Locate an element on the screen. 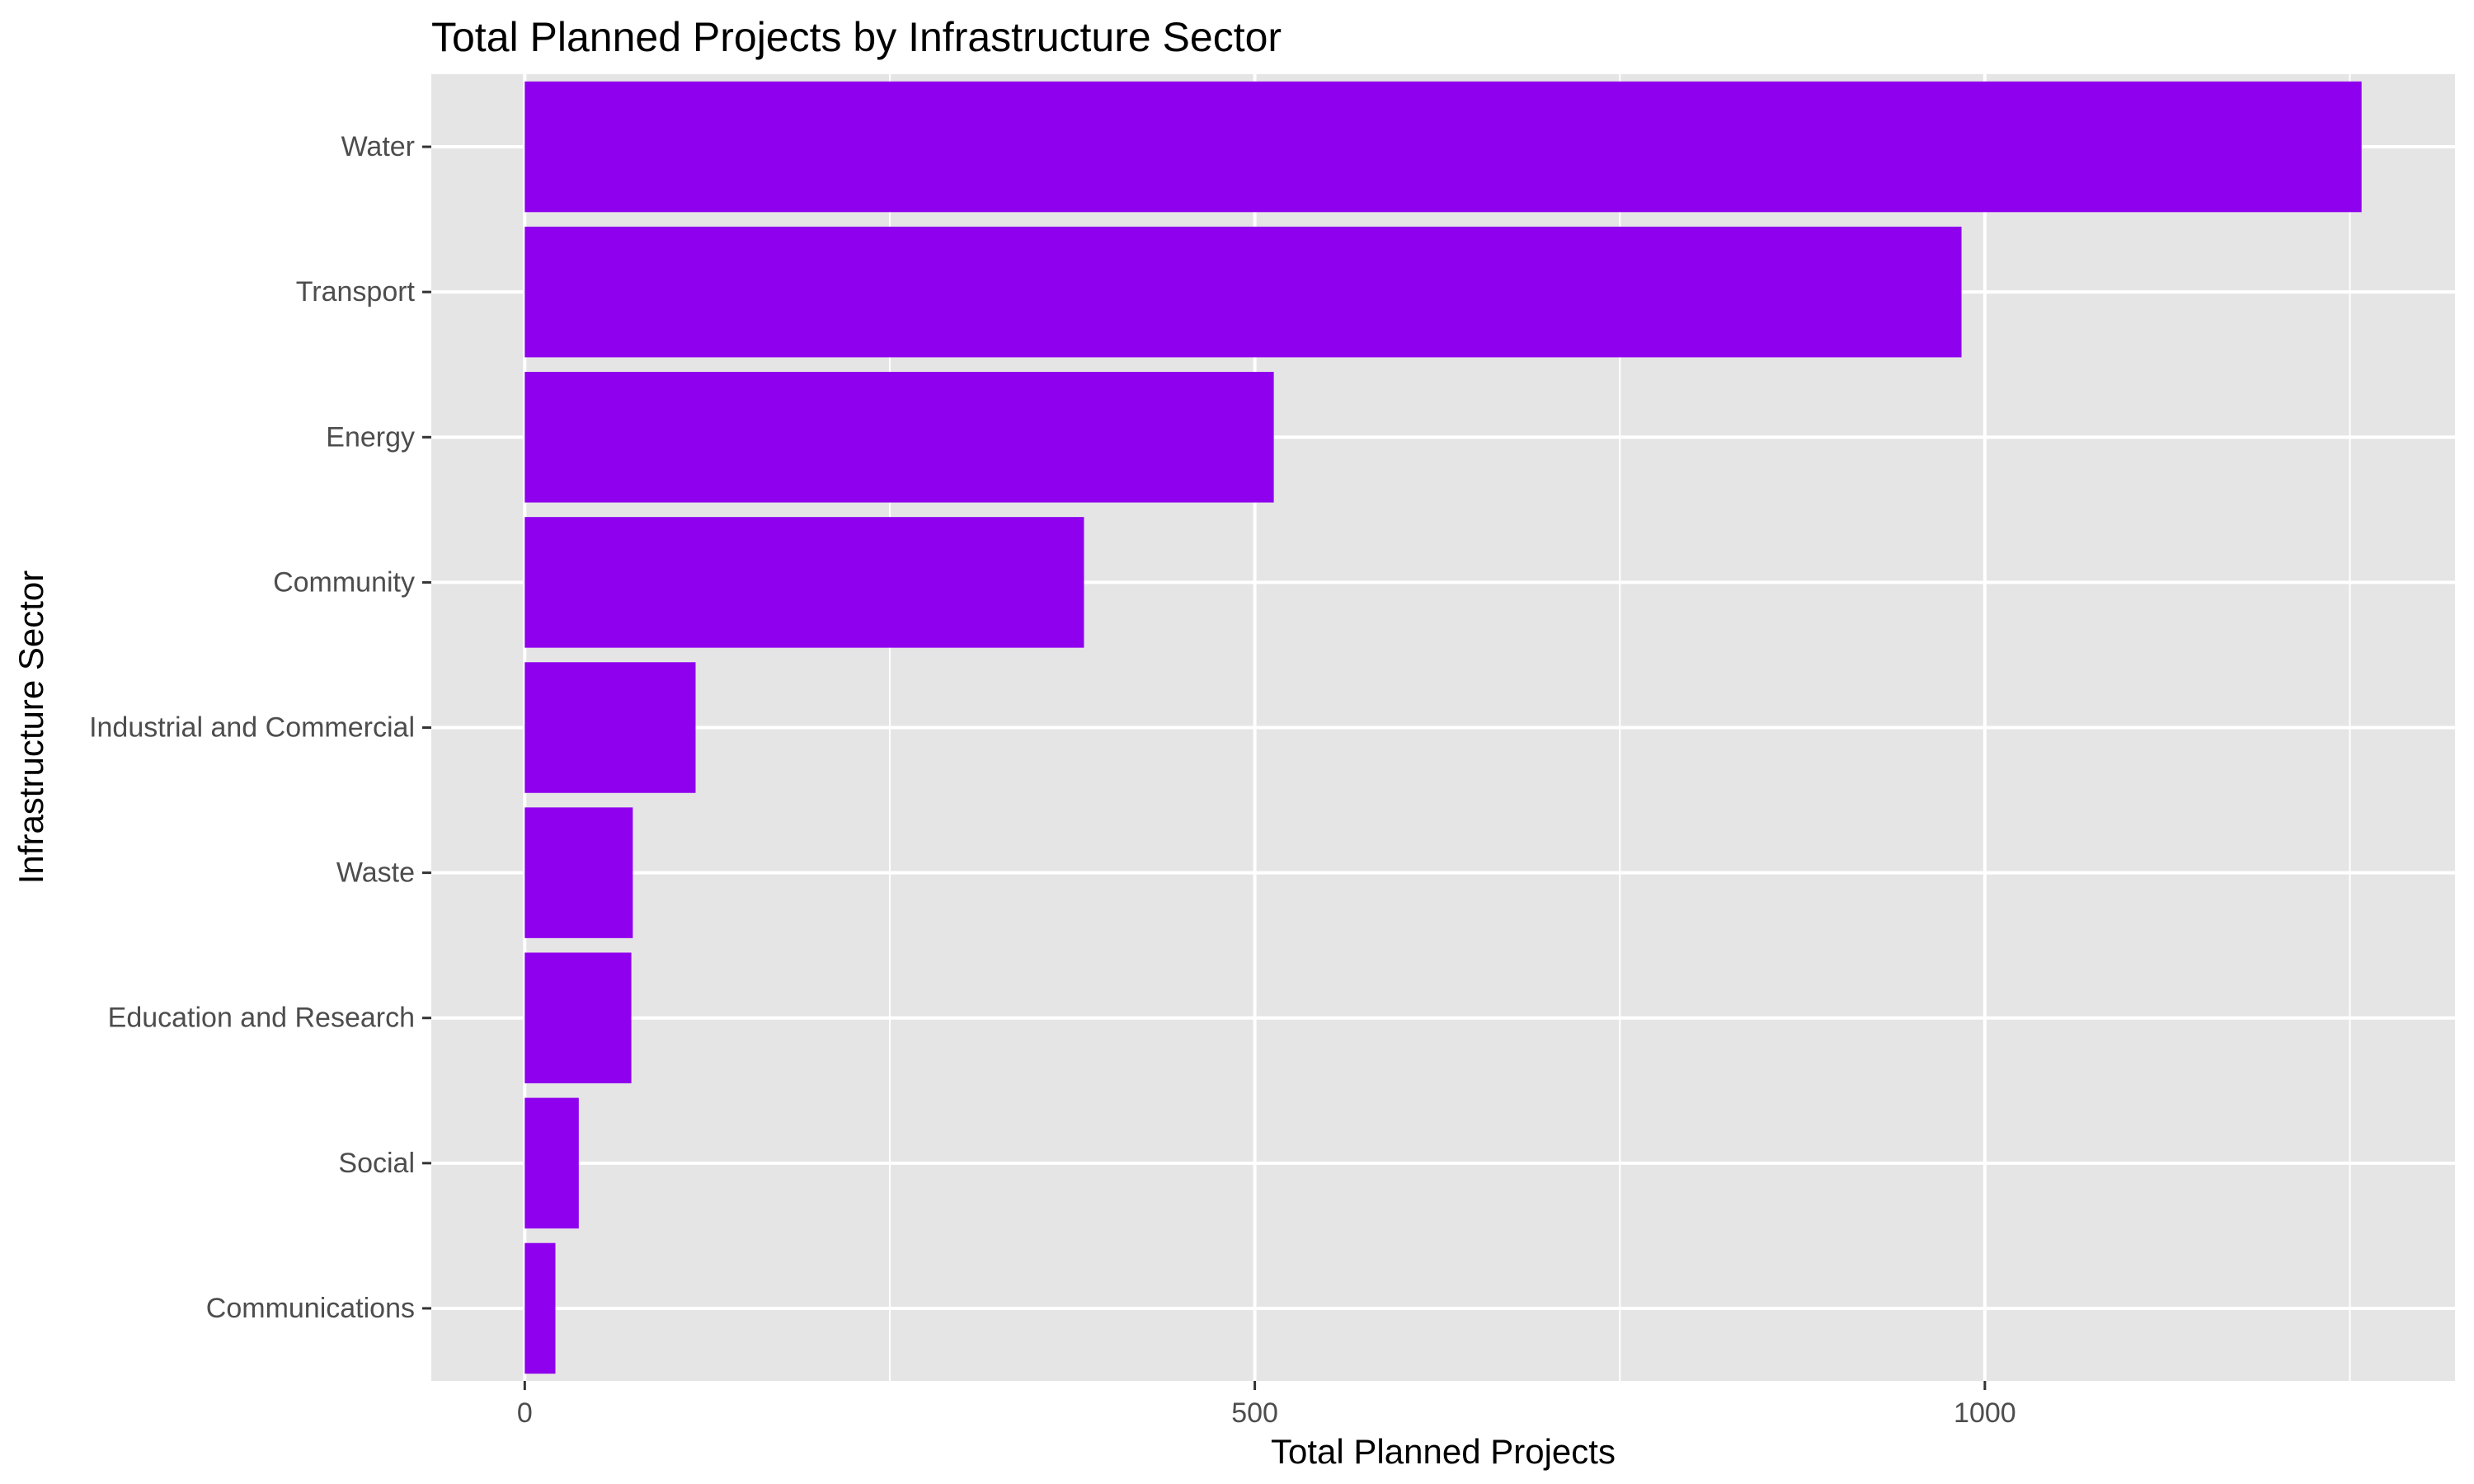 The width and height of the screenshot is (2474, 1484). bar-communications is located at coordinates (540, 1308).